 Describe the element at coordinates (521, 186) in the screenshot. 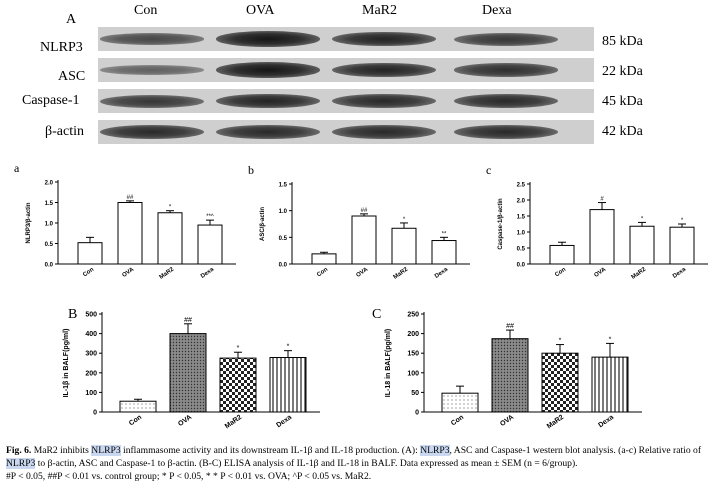

I see `y-tick-label: 2.5` at that location.